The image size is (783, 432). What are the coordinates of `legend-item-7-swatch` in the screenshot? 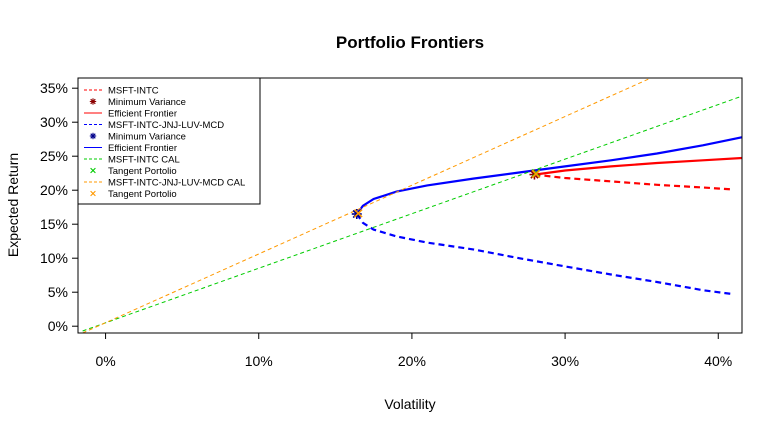 It's located at (93, 170).